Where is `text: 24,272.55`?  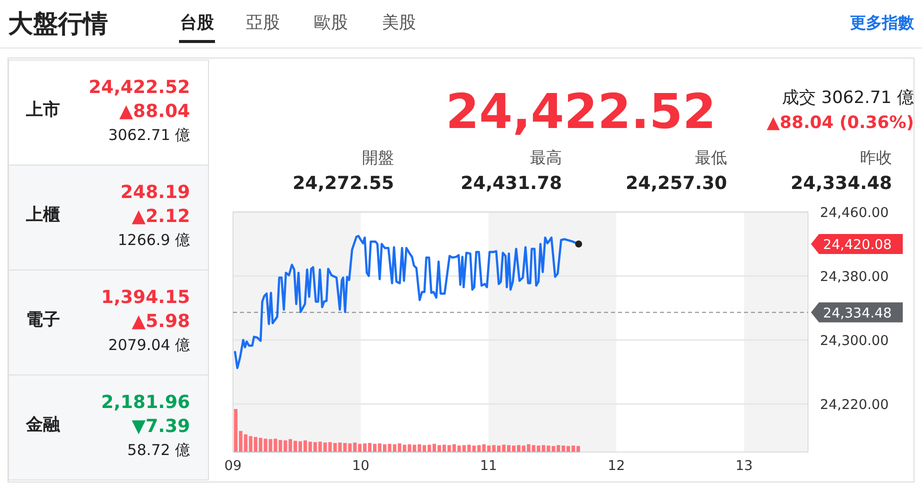
text: 24,272.55 is located at coordinates (343, 183).